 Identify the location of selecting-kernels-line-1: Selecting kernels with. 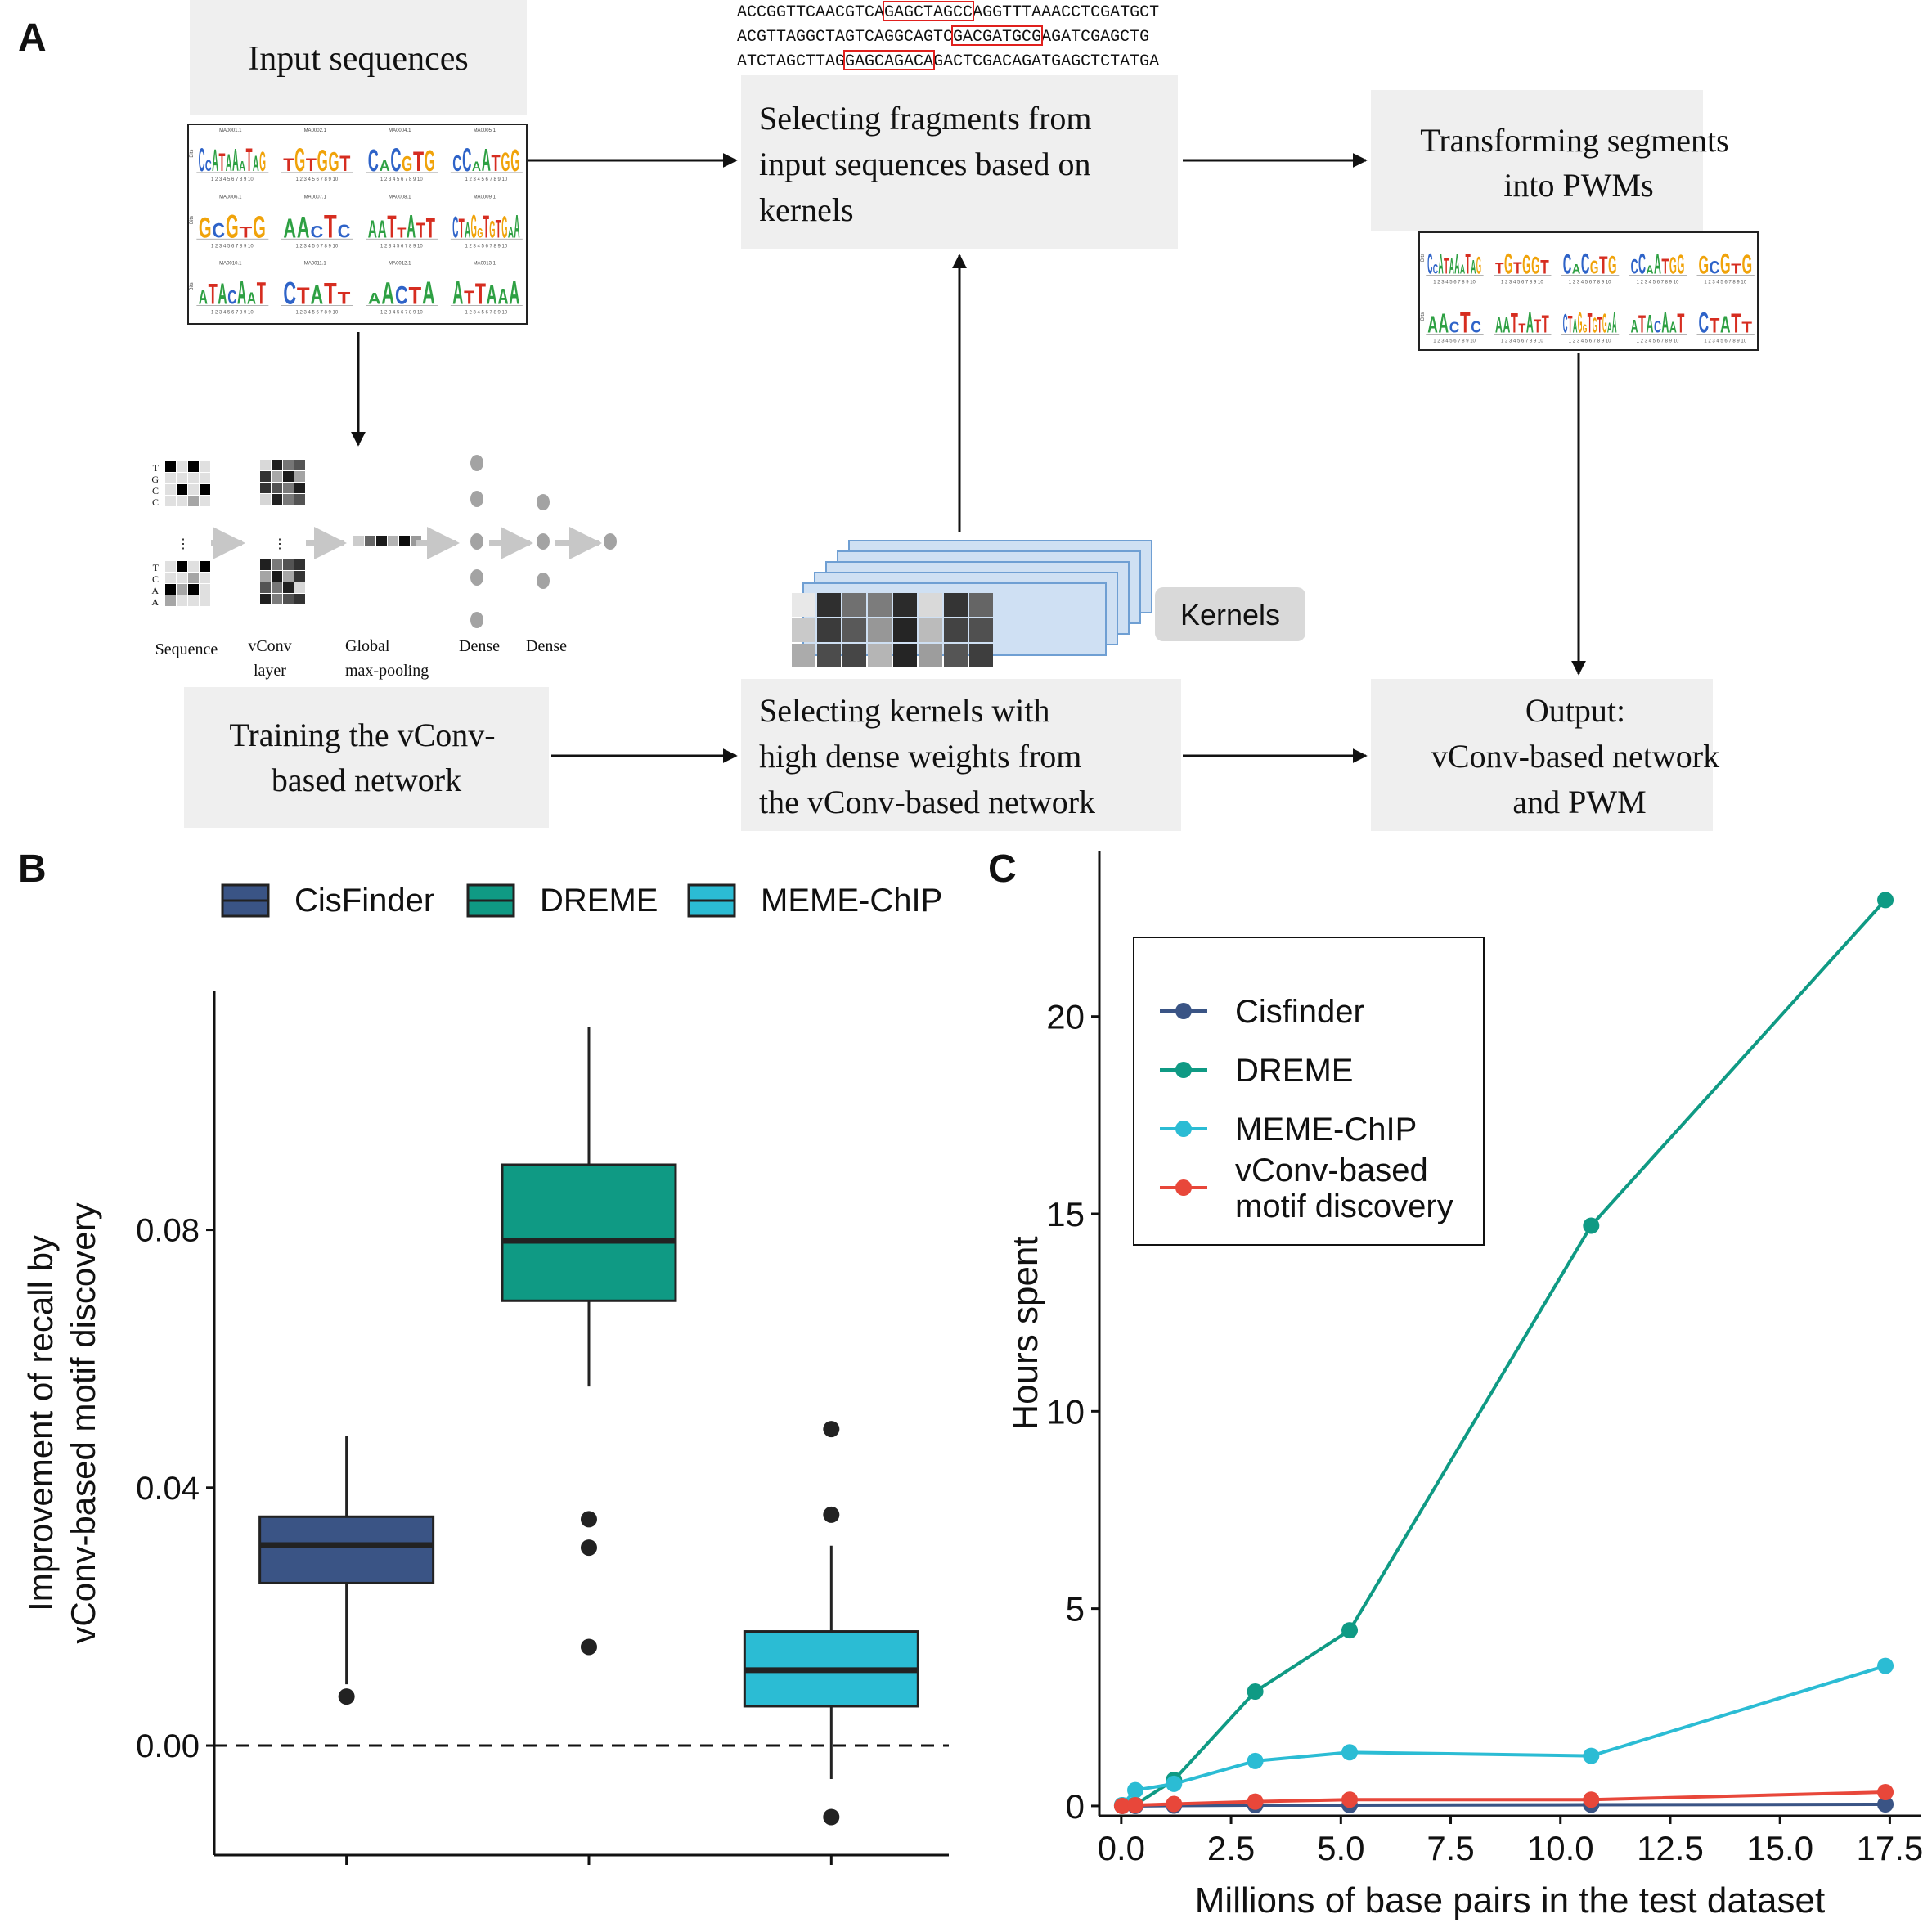
(904, 710).